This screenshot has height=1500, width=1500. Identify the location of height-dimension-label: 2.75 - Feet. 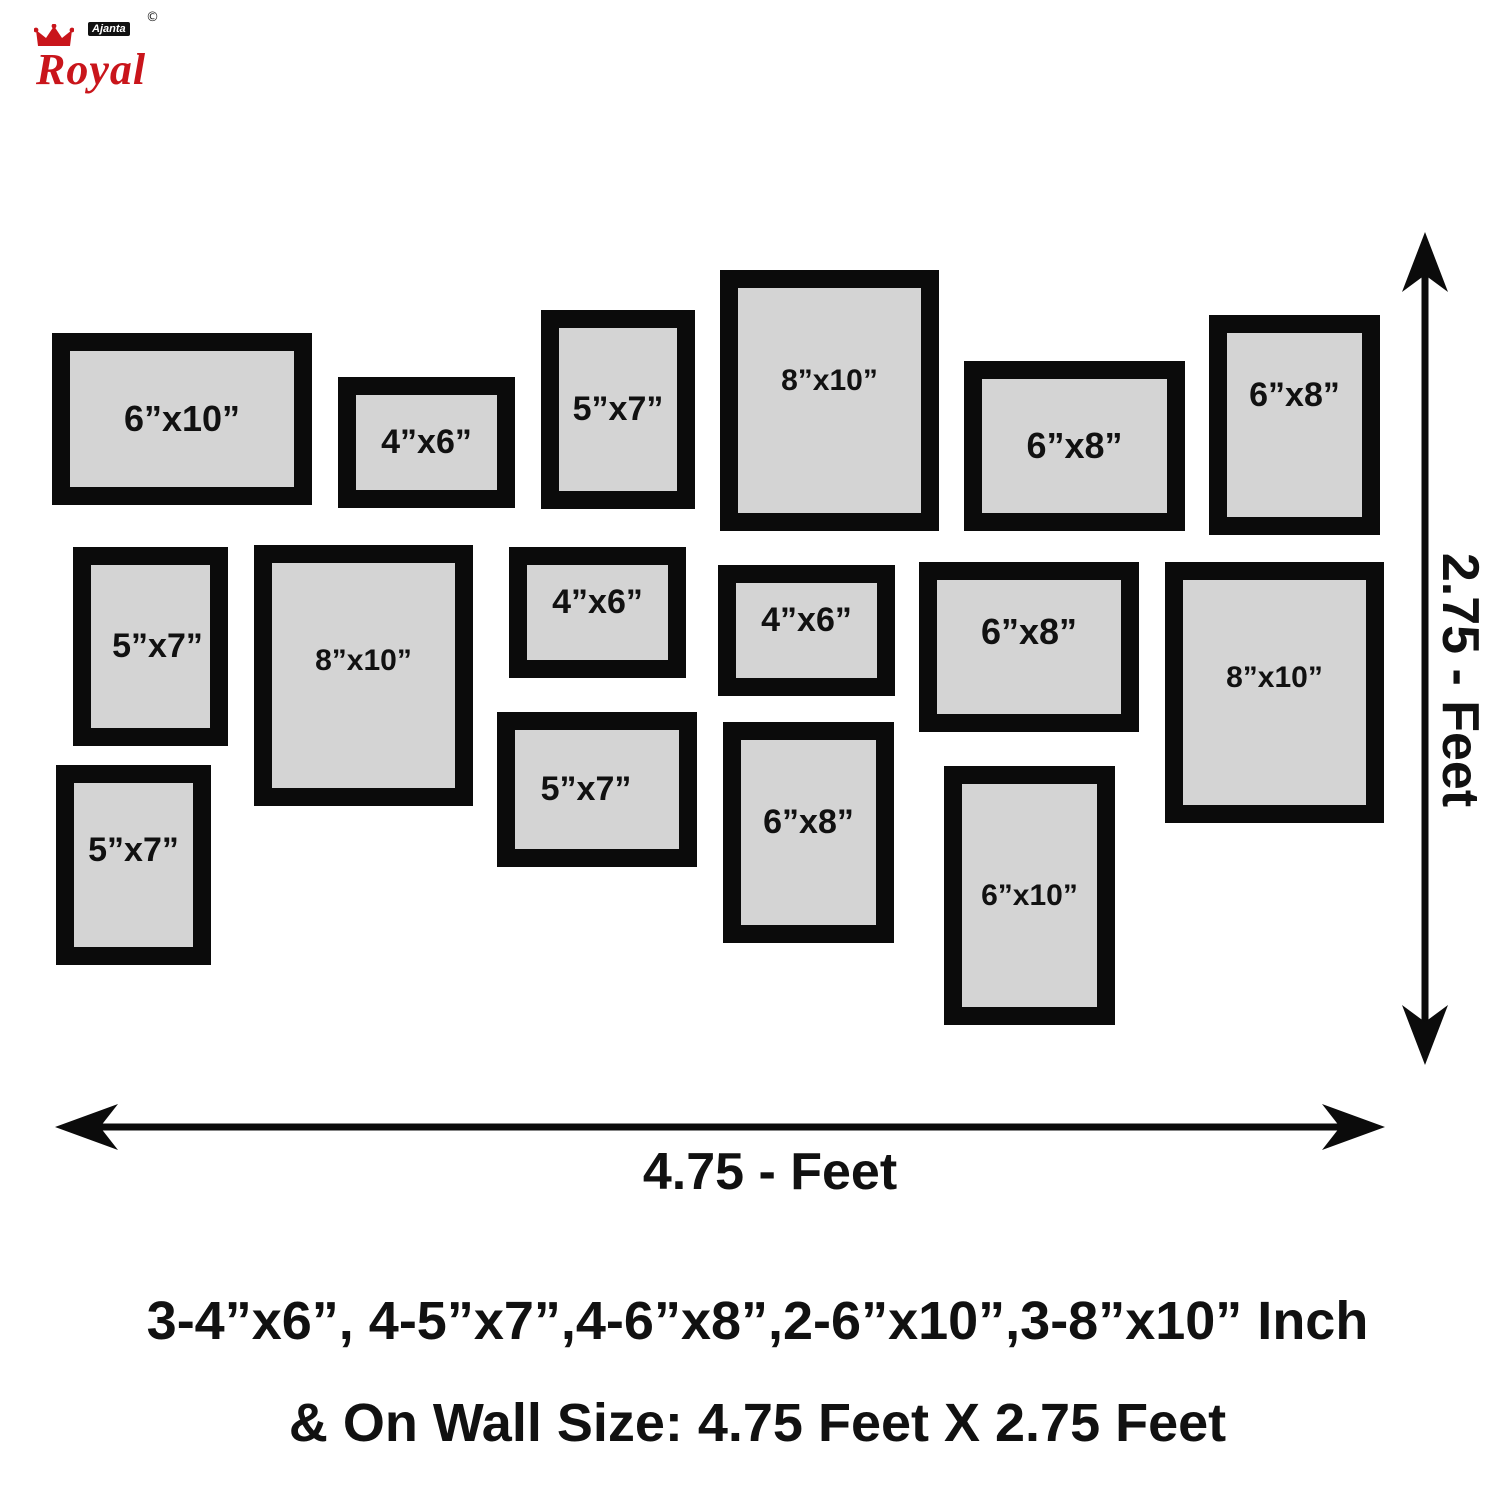
(1460, 680).